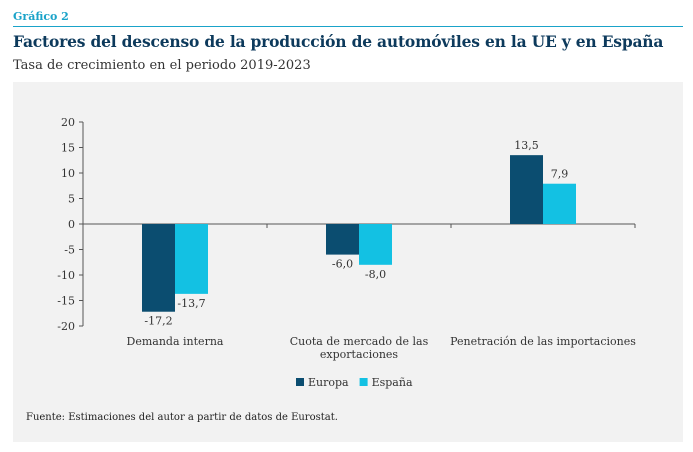 The height and width of the screenshot is (452, 693). What do you see at coordinates (300, 382) in the screenshot?
I see `legend-swatch-europa` at bounding box center [300, 382].